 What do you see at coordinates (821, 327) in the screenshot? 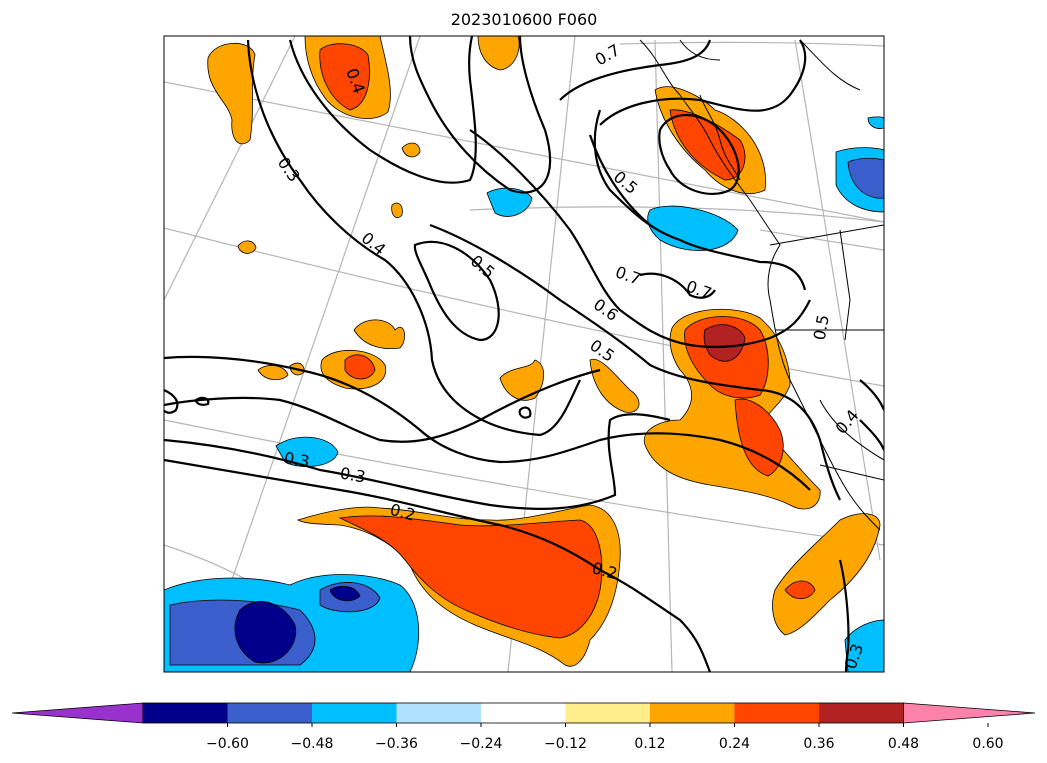
I see `contour-label: 0.5` at bounding box center [821, 327].